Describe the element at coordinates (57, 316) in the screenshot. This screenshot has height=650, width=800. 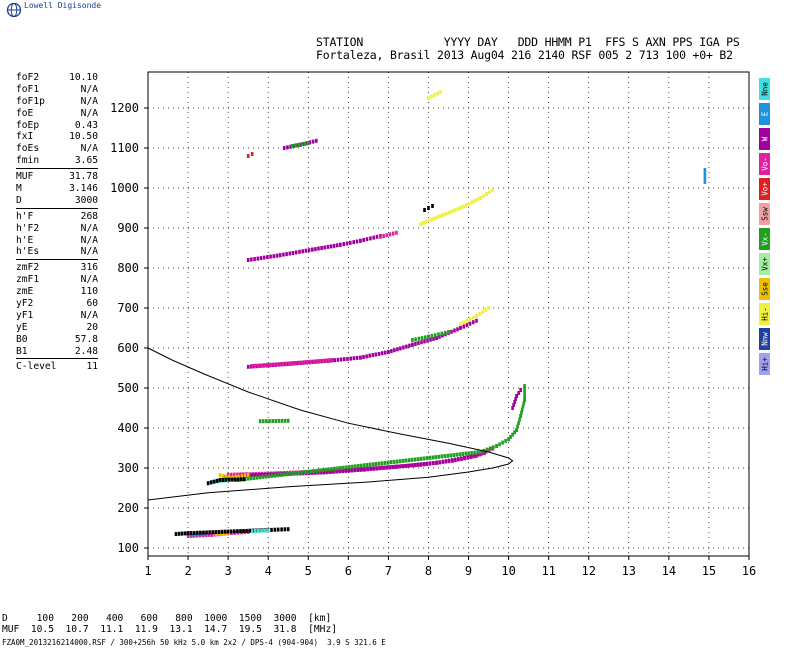
I see `param-row: yF1 N/A` at that location.